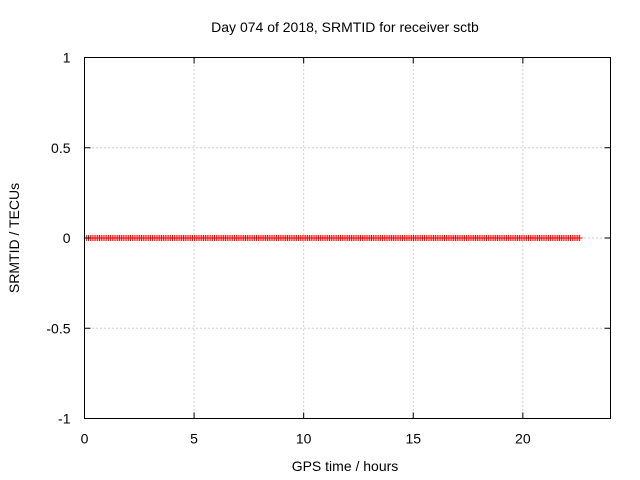  I want to click on x-tick-label: 10, so click(304, 439).